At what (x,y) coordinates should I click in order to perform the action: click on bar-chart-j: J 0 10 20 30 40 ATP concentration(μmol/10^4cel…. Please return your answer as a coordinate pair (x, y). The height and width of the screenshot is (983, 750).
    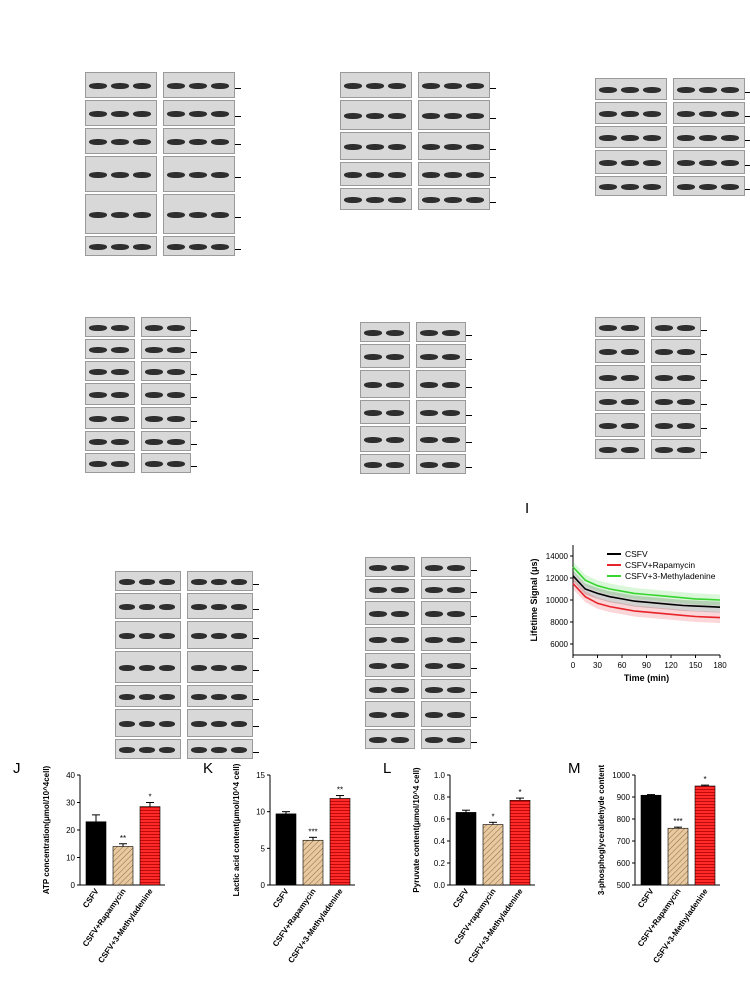
    Looking at the image, I should click on (89, 862).